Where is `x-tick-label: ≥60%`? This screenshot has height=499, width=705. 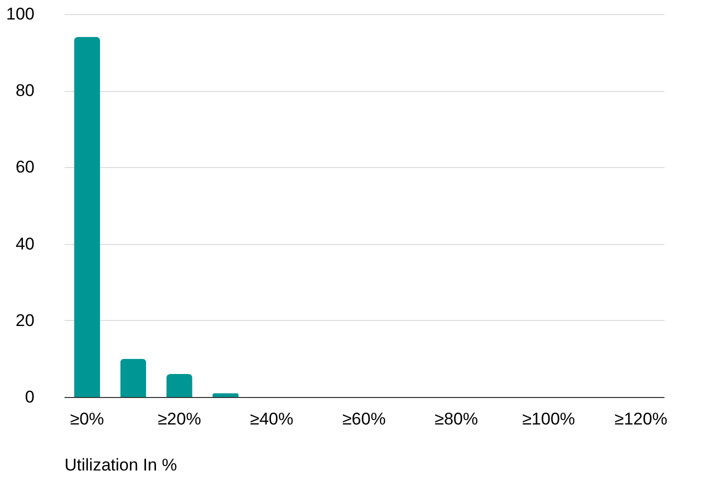
x-tick-label: ≥60% is located at coordinates (364, 419).